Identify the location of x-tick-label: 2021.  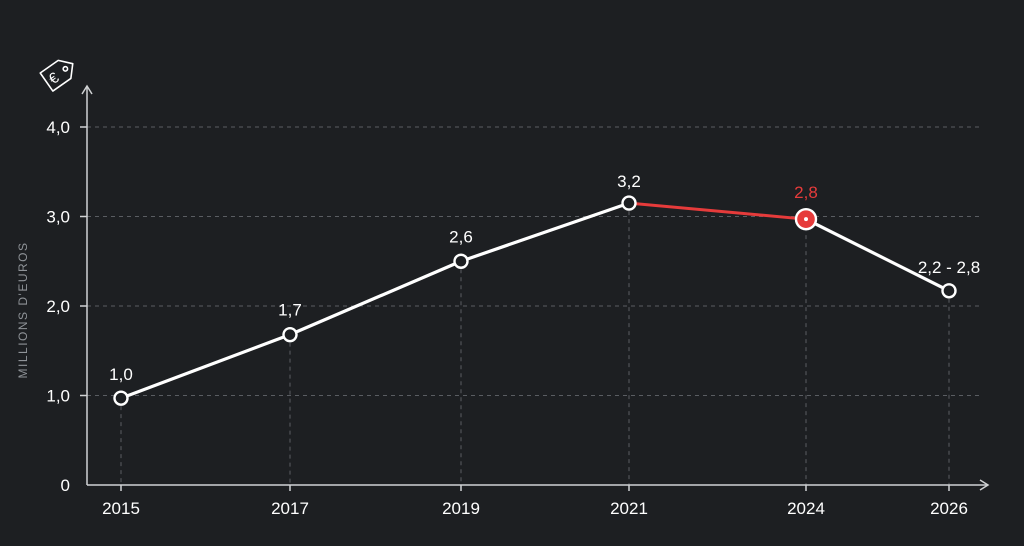
(629, 508).